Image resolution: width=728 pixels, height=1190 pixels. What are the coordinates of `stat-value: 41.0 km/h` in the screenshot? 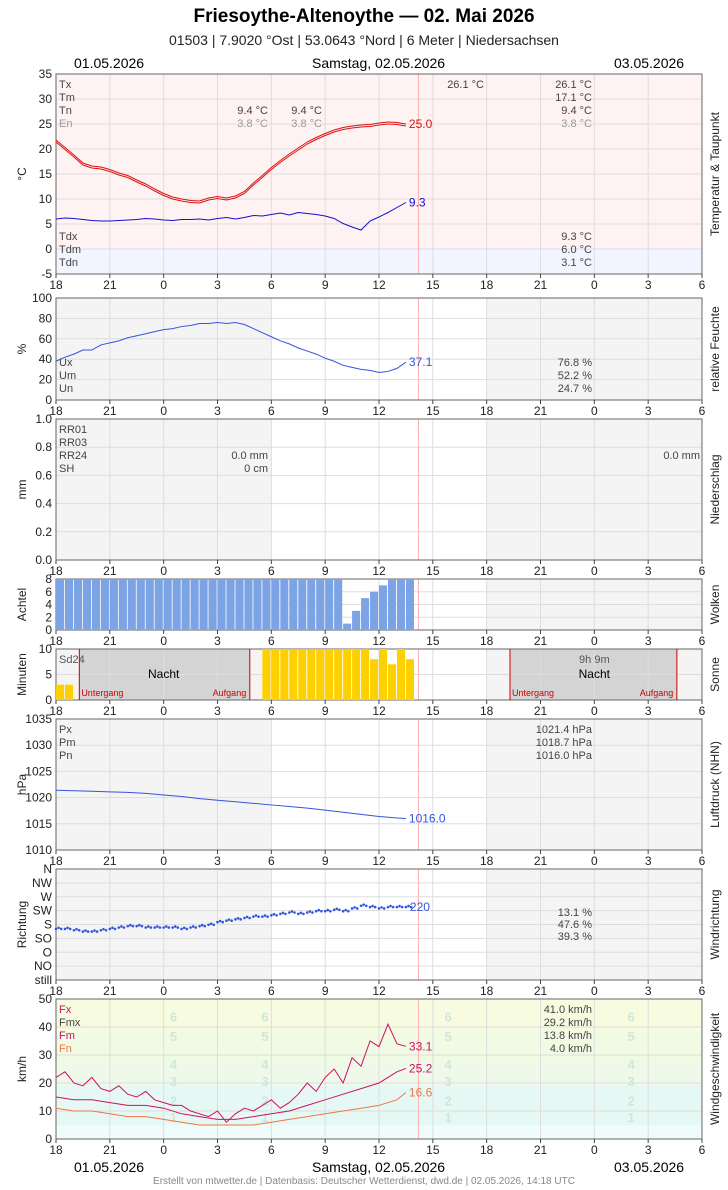 It's located at (568, 1010).